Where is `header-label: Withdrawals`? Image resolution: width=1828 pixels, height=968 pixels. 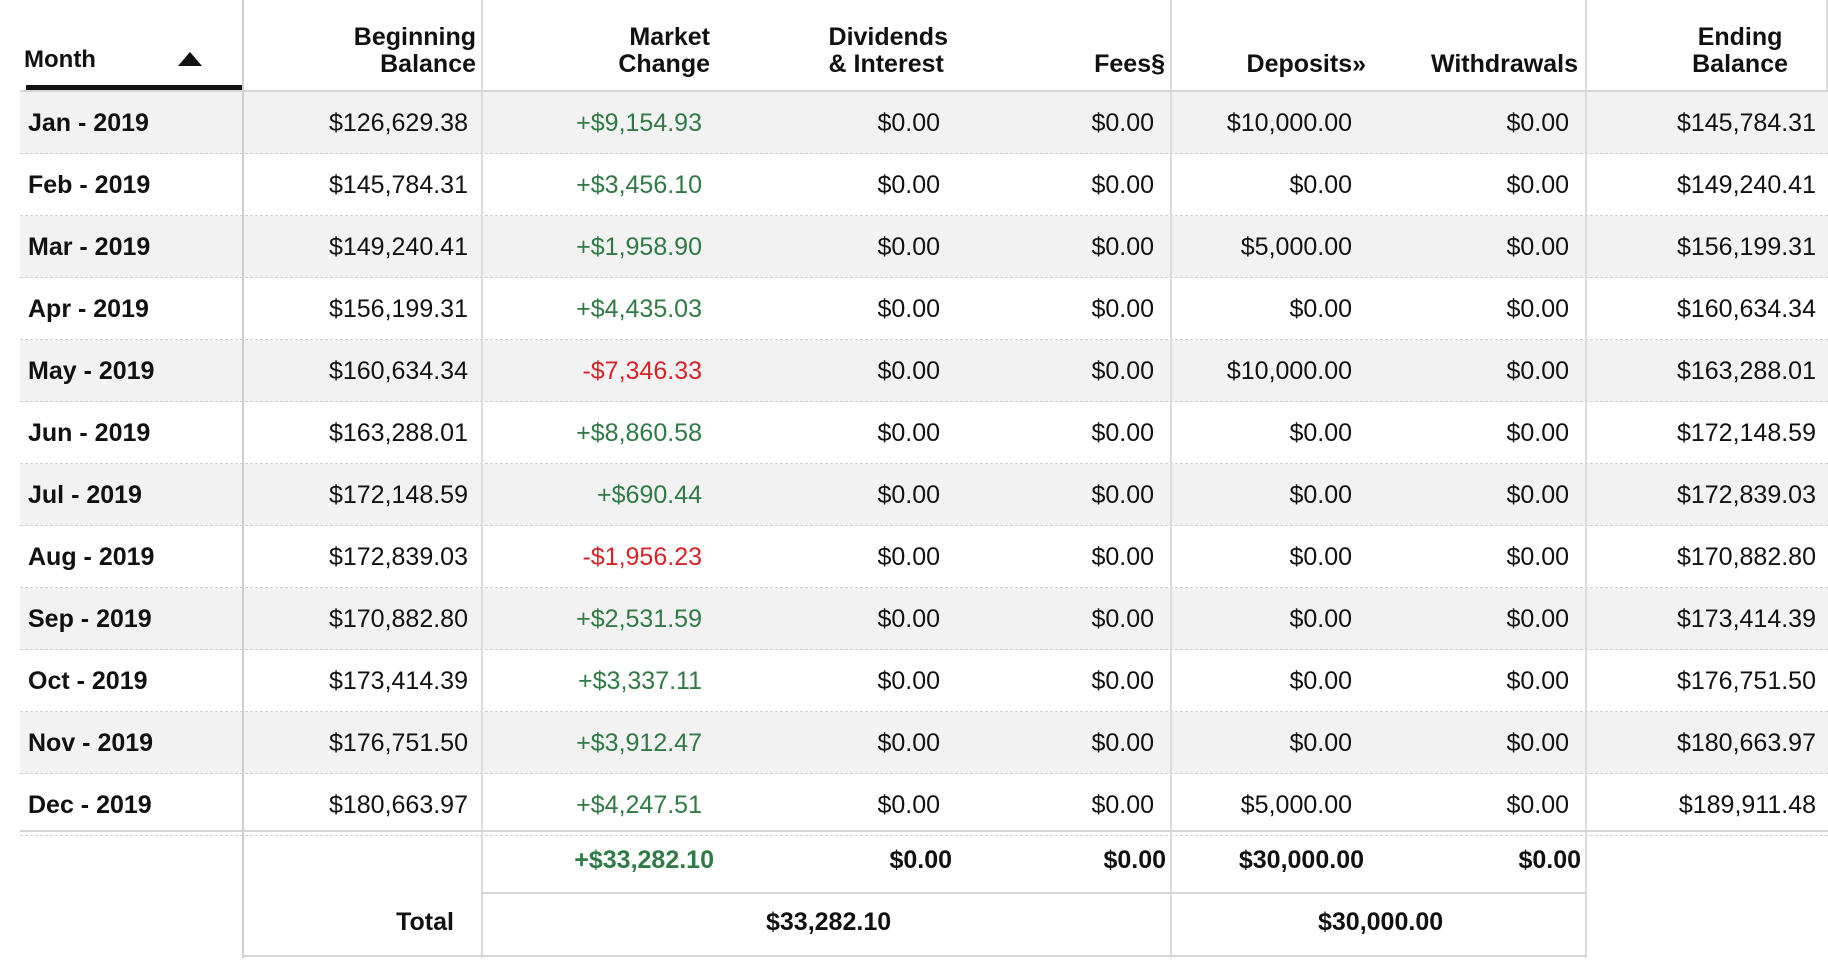 header-label: Withdrawals is located at coordinates (1504, 64).